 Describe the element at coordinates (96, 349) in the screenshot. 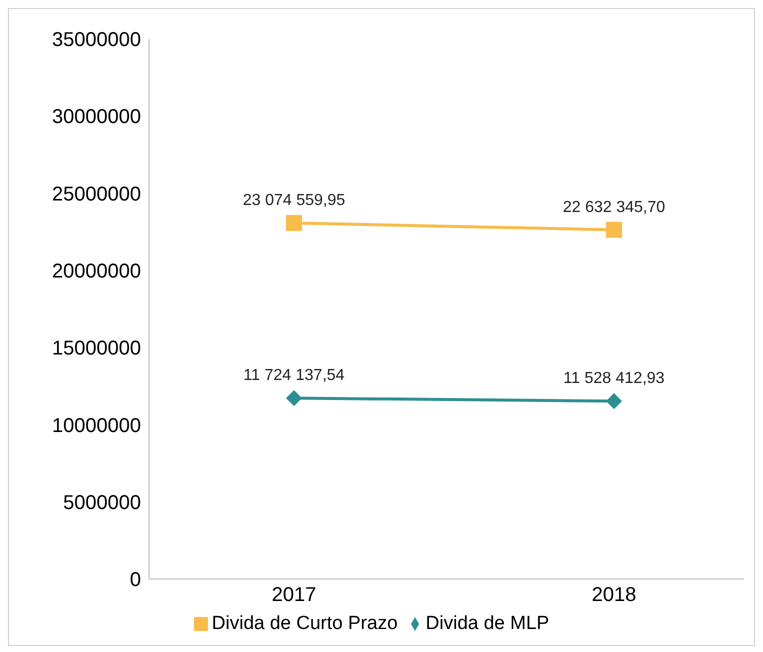

I see `y-tick-label: 15000000` at that location.